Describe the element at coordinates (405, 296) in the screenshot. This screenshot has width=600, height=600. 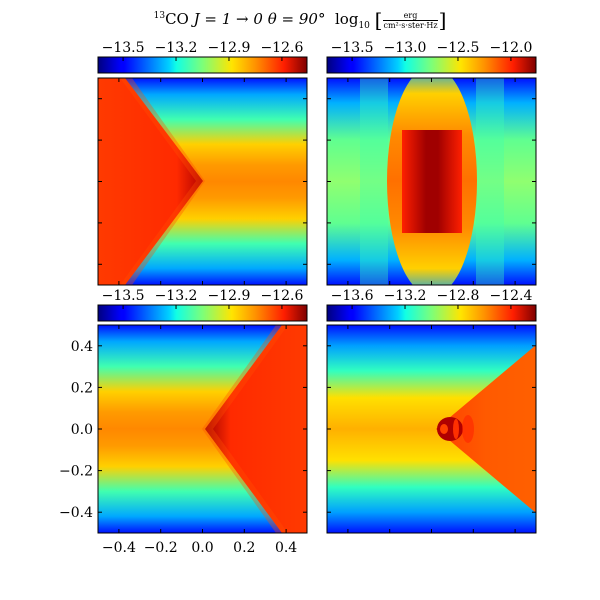
I see `colorbar-bottom-right-tick-label: −13.2` at that location.